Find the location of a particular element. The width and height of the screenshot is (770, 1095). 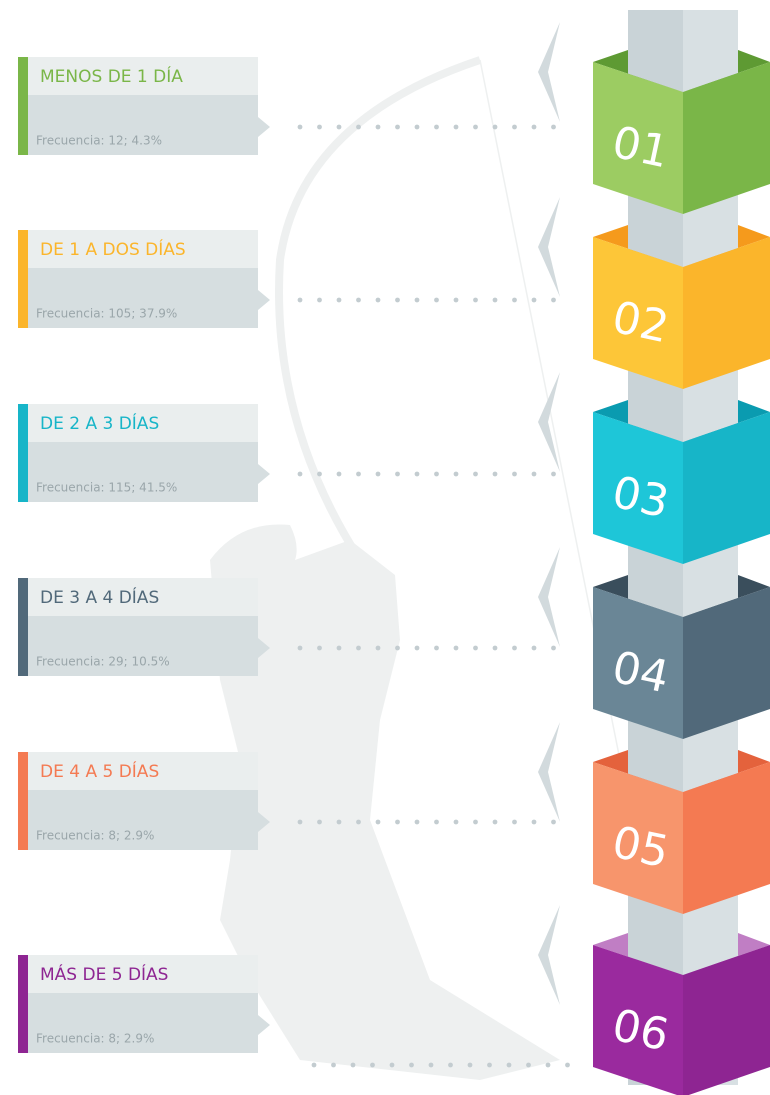

cube-number: 04 is located at coordinates (640, 673).